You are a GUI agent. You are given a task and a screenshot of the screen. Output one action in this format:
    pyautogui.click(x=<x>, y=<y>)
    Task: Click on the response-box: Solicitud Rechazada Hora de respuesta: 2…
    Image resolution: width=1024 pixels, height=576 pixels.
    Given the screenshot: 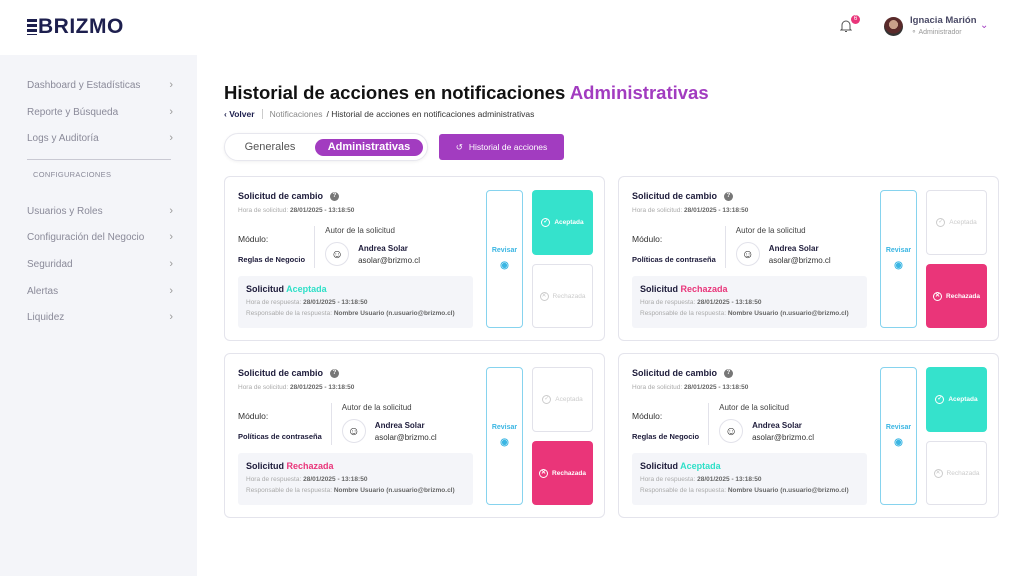 What is the action you would take?
    pyautogui.click(x=355, y=479)
    